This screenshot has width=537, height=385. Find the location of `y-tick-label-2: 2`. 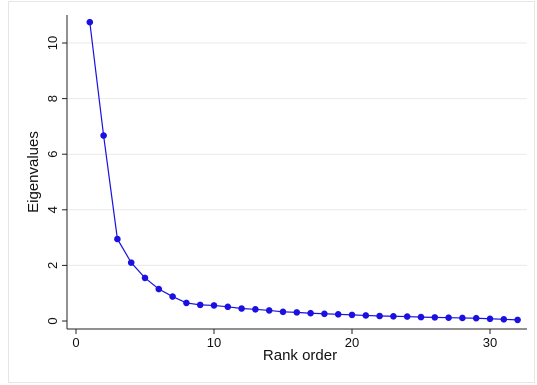

y-tick-label-2: 2 is located at coordinates (52, 265).